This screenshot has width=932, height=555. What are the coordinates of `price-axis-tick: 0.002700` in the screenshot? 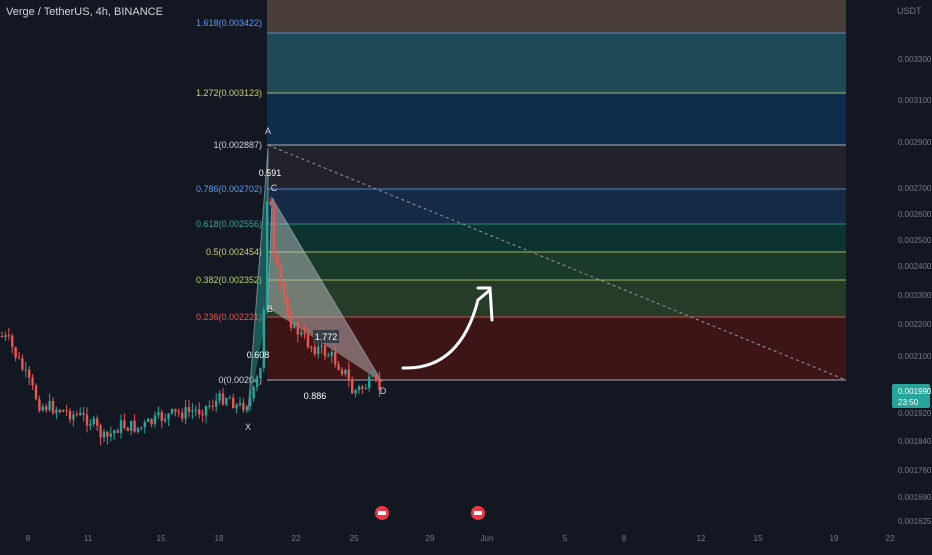 It's located at (915, 188).